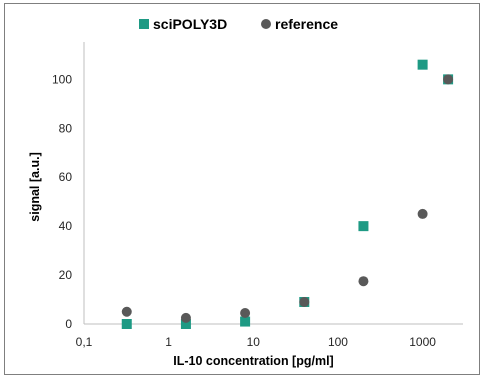  What do you see at coordinates (66, 128) in the screenshot?
I see `y-tick-label: 80` at bounding box center [66, 128].